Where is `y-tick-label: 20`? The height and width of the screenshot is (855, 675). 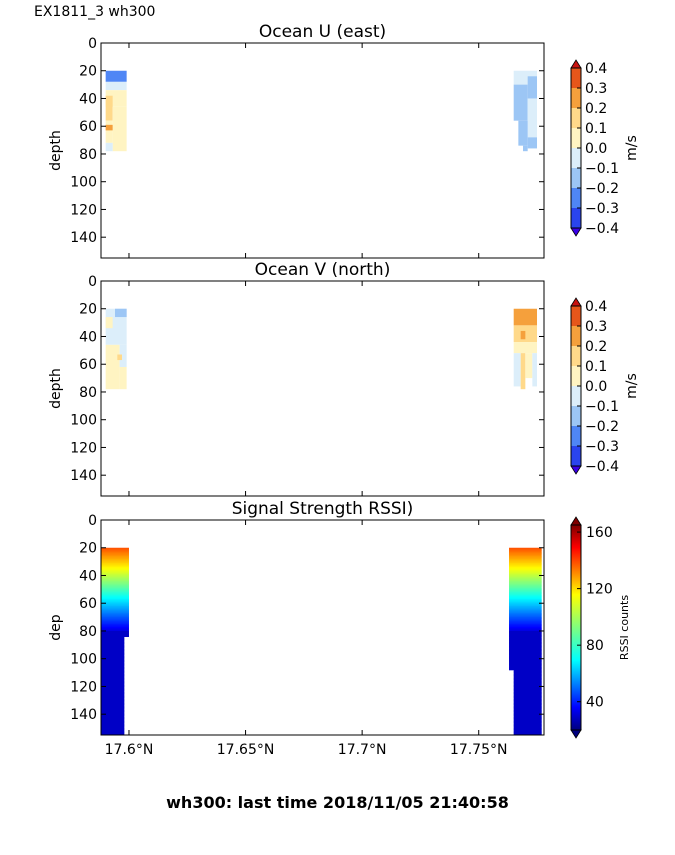
y-tick-label: 20 is located at coordinates (88, 549).